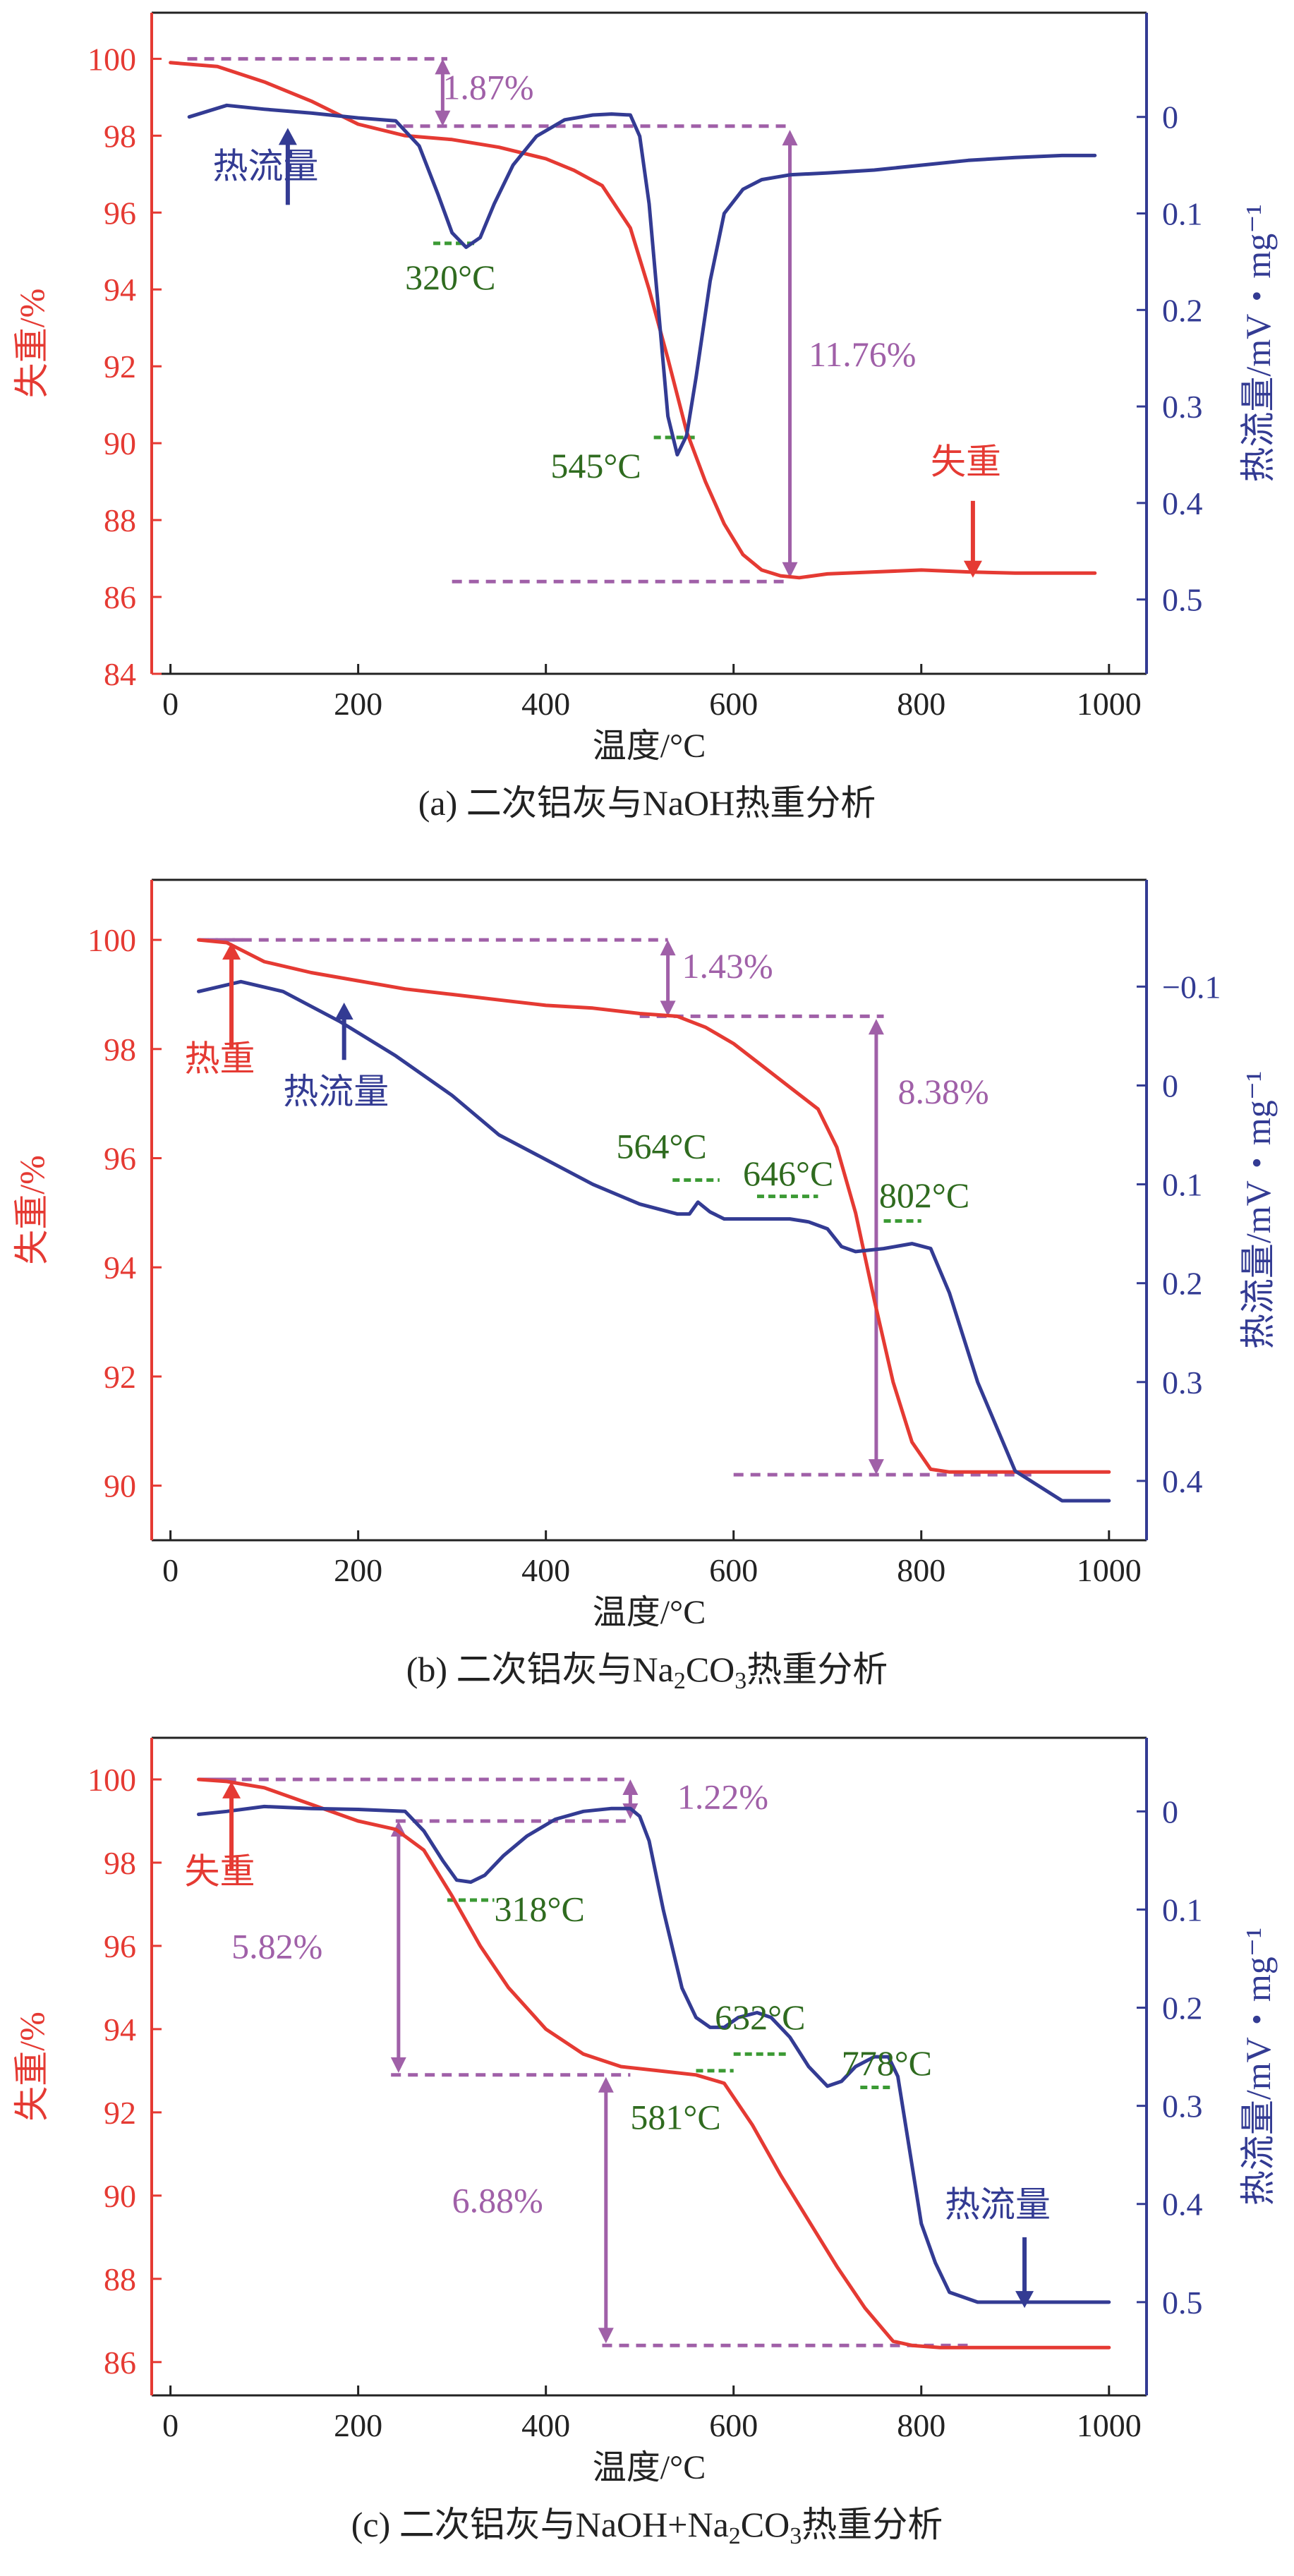 Image resolution: width=1294 pixels, height=2576 pixels. What do you see at coordinates (1191, 987) in the screenshot?
I see `y-right-tick-label: −0.1` at bounding box center [1191, 987].